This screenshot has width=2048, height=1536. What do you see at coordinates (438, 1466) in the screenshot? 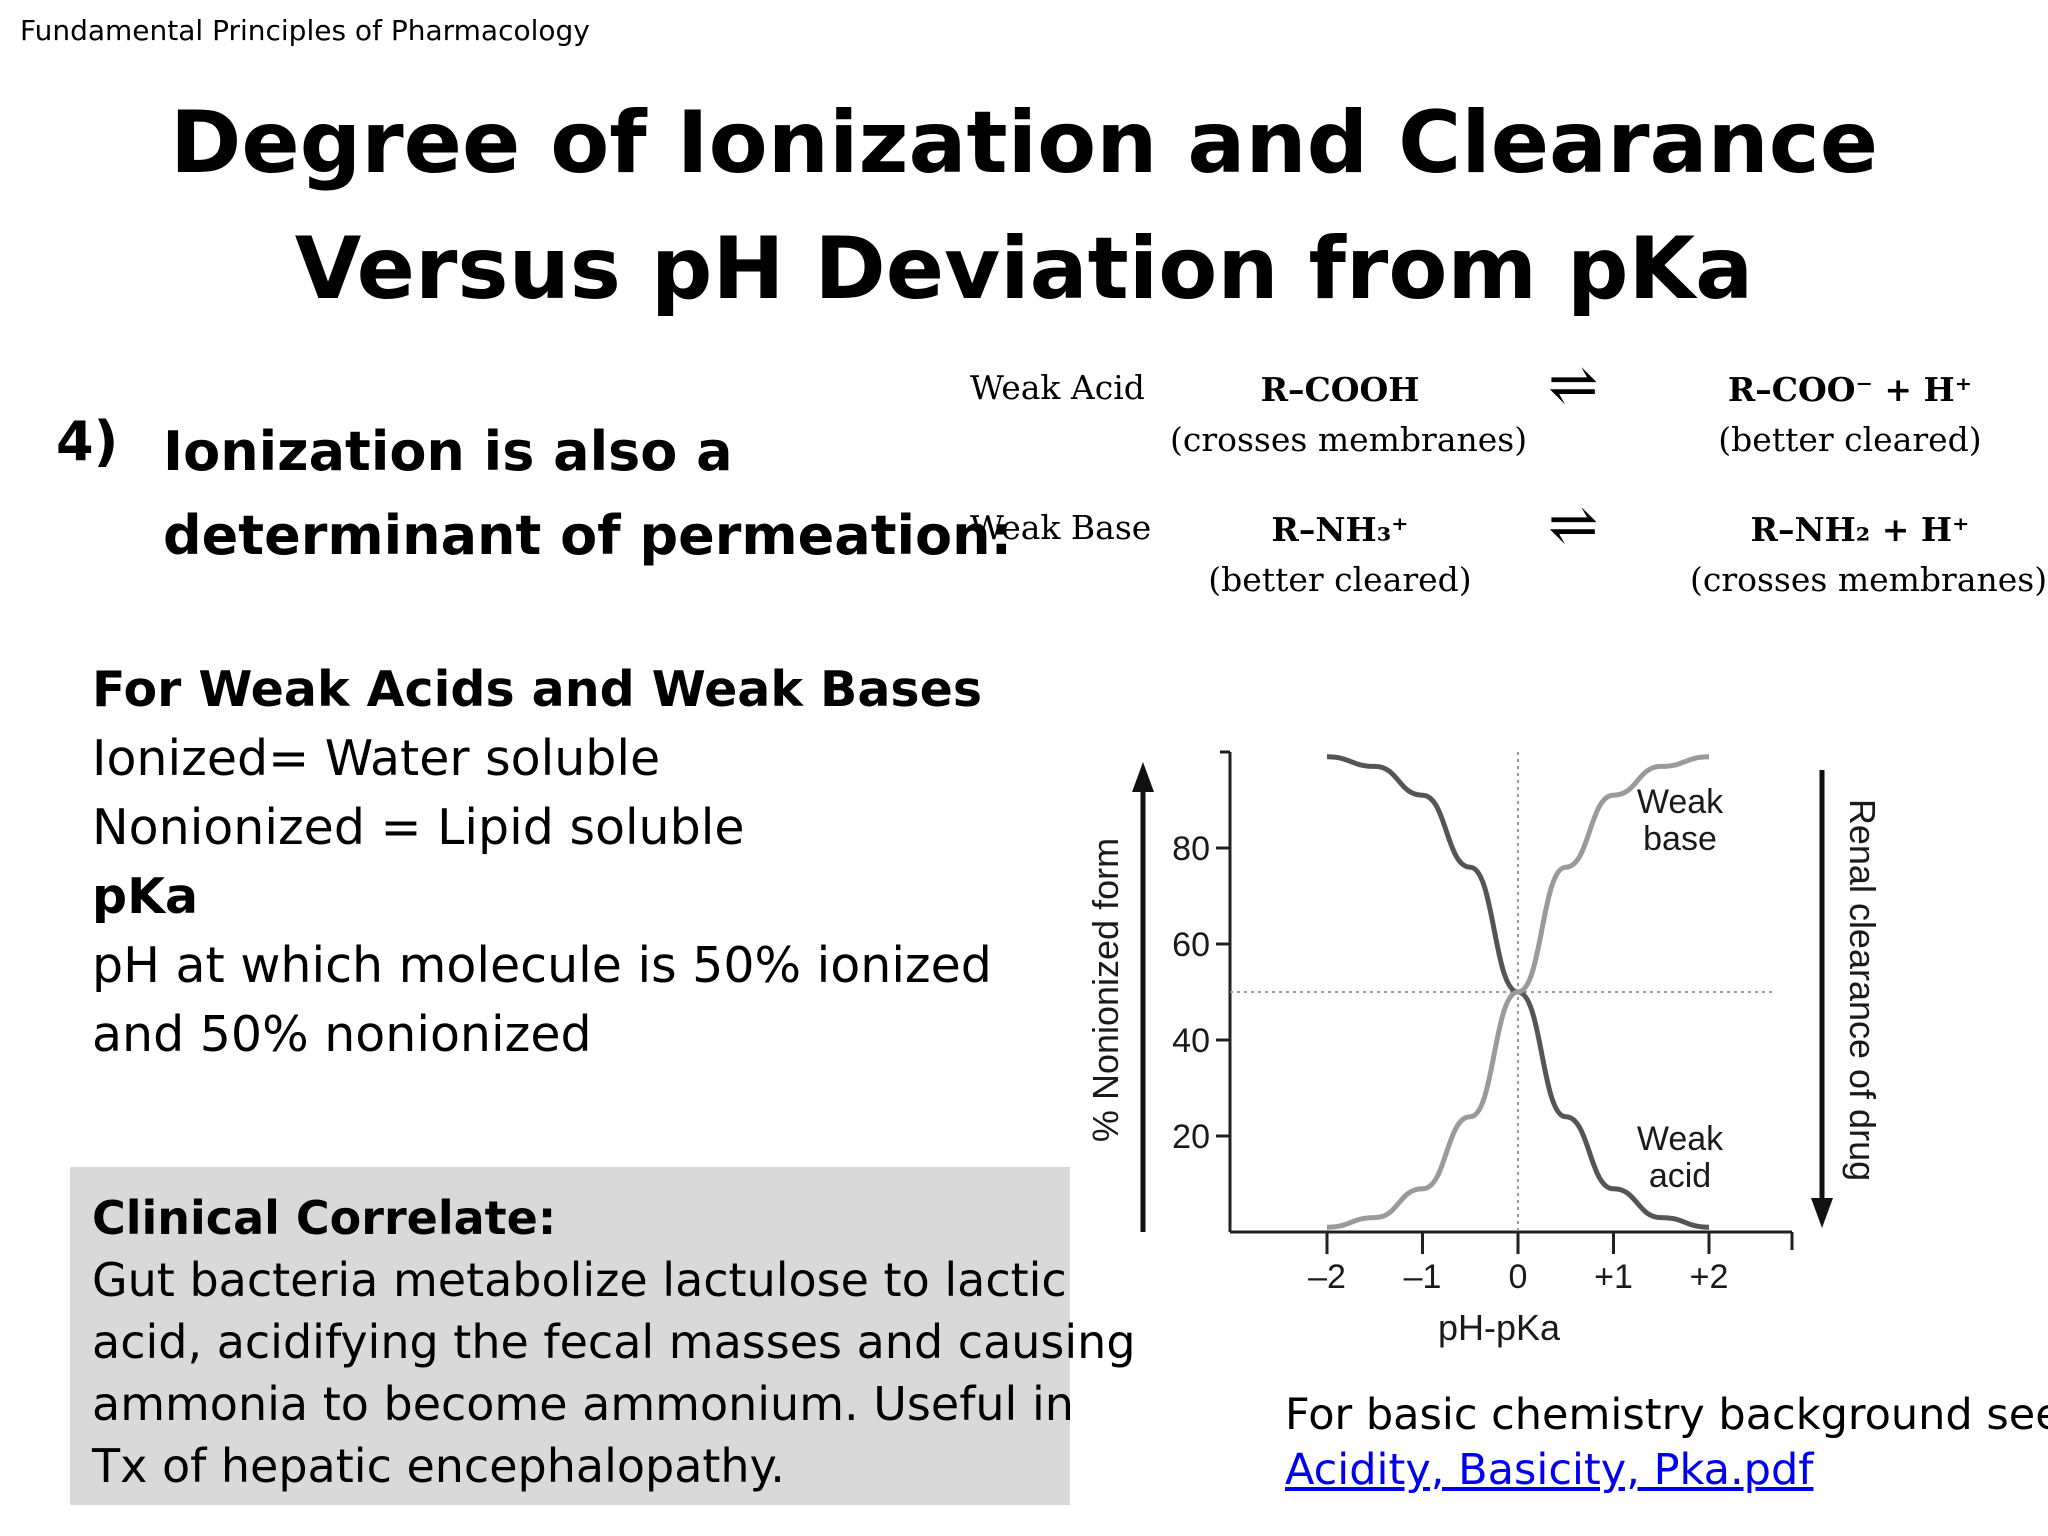
I see `clinical-line: Tx of hepatic encephalopathy.` at bounding box center [438, 1466].